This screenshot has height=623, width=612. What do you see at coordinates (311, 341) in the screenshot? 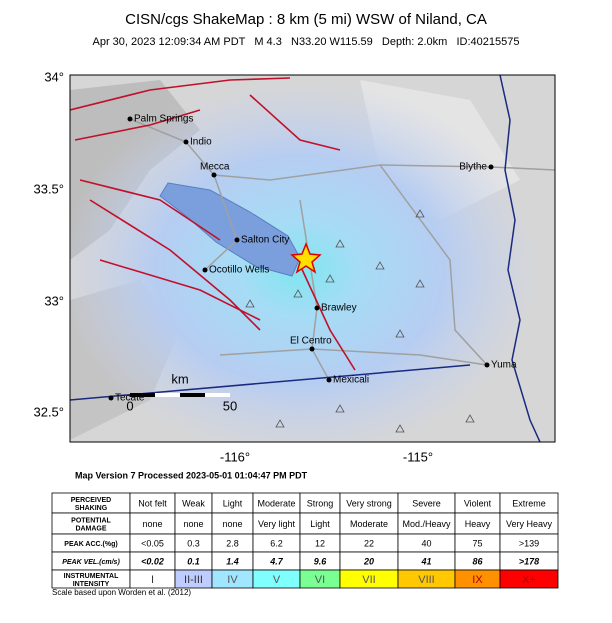
I see `city-label: El Centro` at bounding box center [311, 341].